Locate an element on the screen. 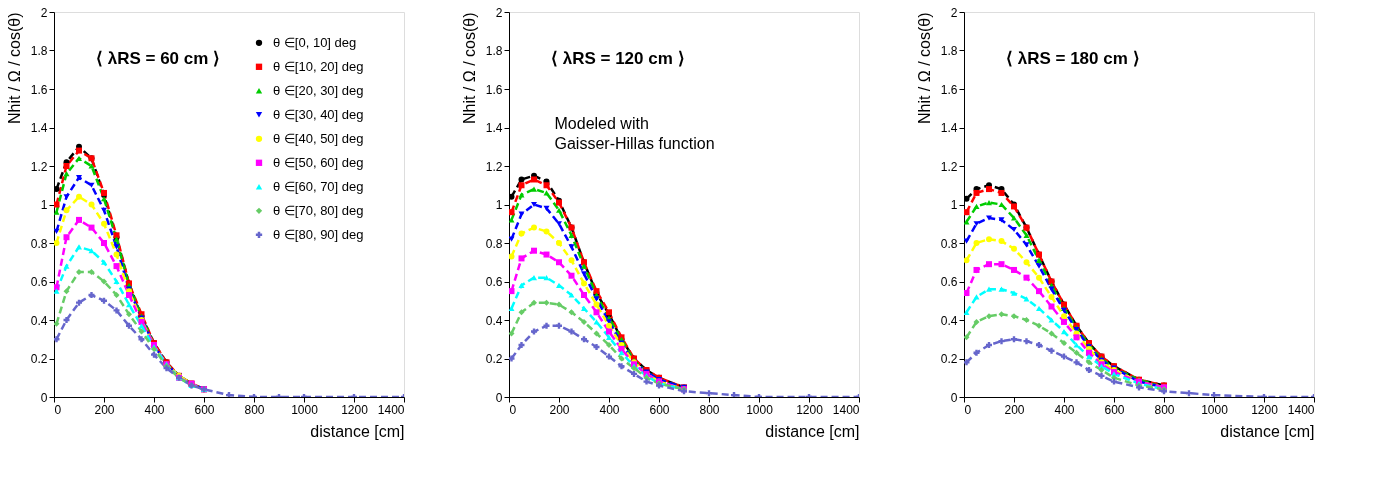  annotation: Modeled with Gaisser-Hillas function is located at coordinates (634, 133).